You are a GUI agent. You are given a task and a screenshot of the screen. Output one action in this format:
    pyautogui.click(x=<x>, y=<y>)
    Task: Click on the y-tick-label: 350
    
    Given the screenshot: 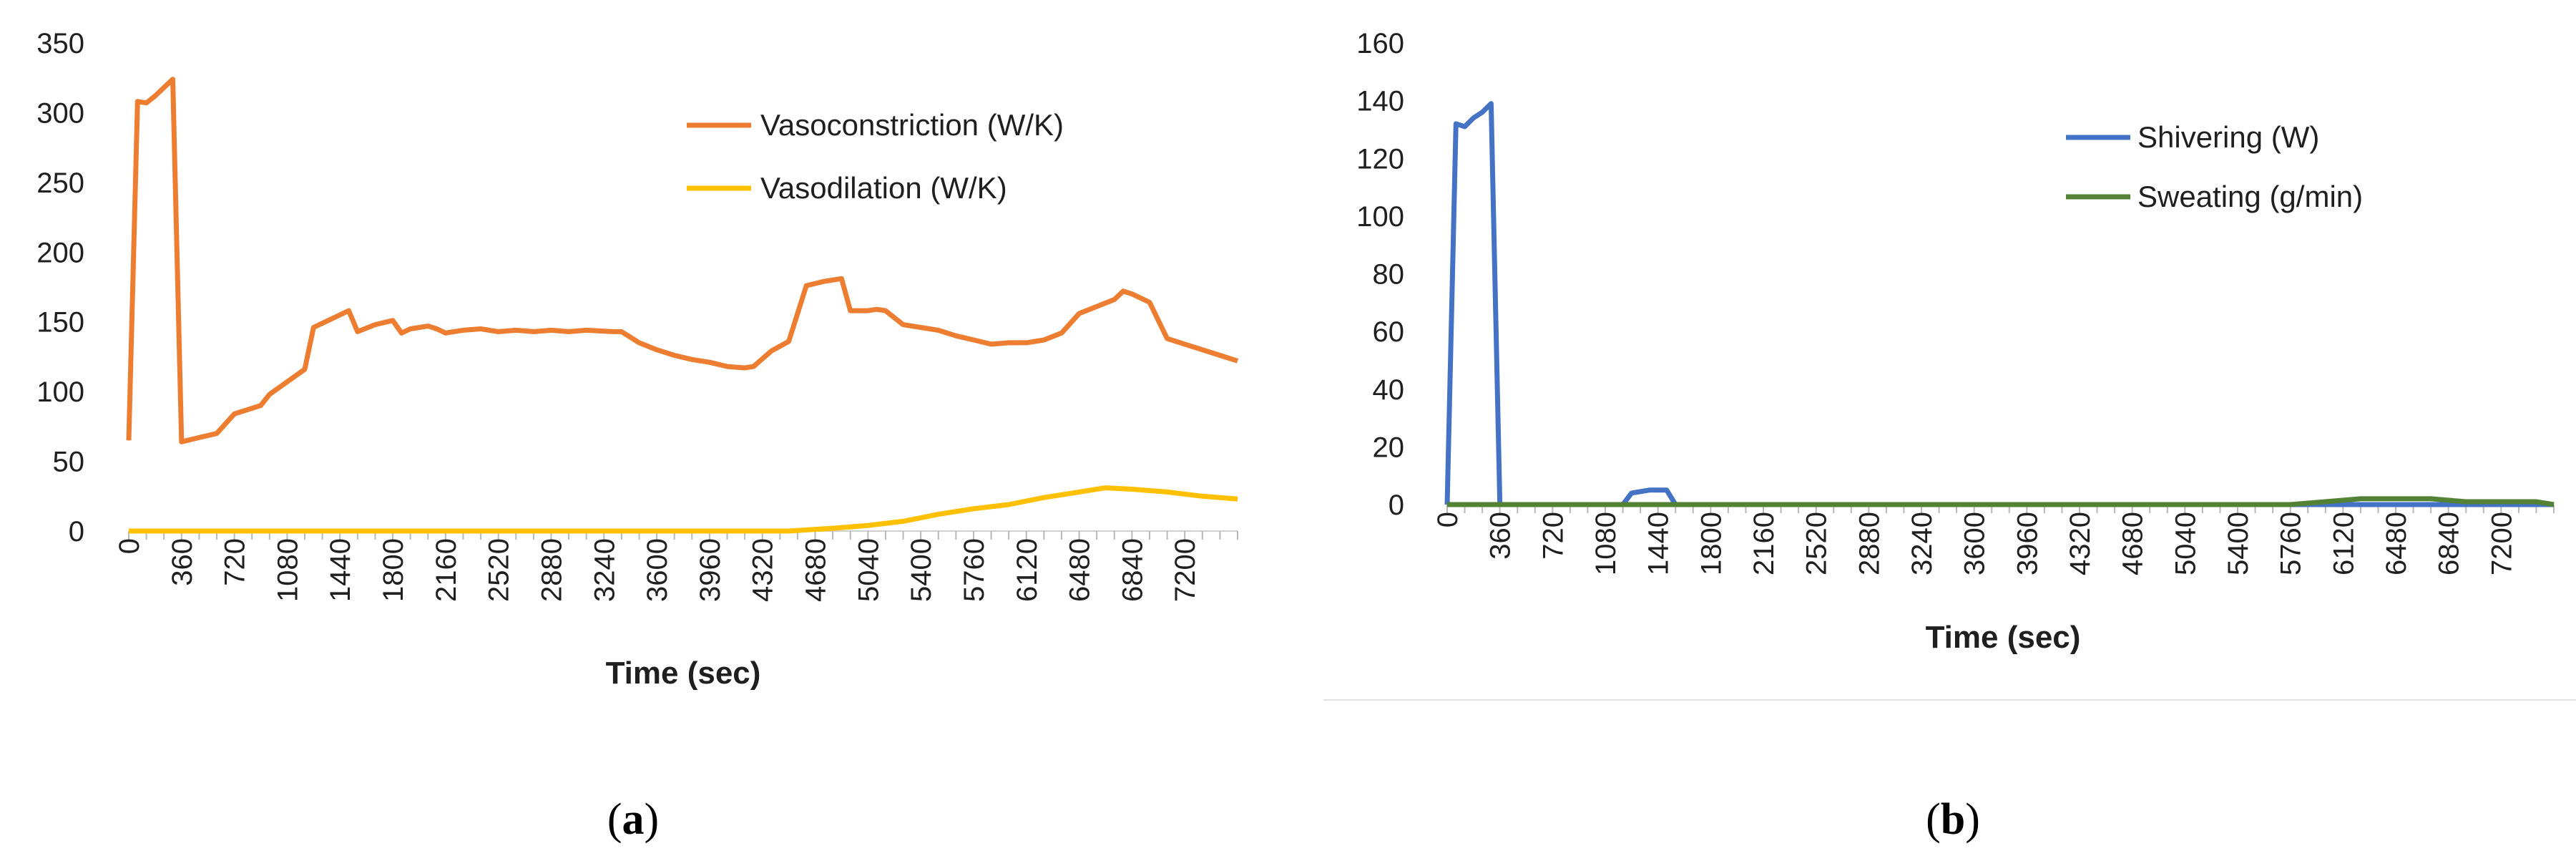 What is the action you would take?
    pyautogui.click(x=60, y=43)
    